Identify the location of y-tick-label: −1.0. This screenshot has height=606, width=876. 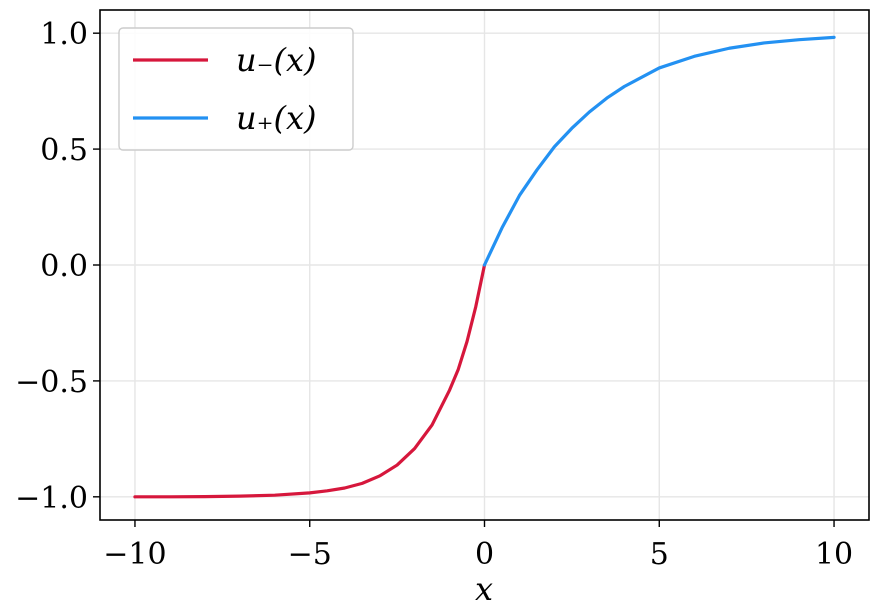
(51, 498).